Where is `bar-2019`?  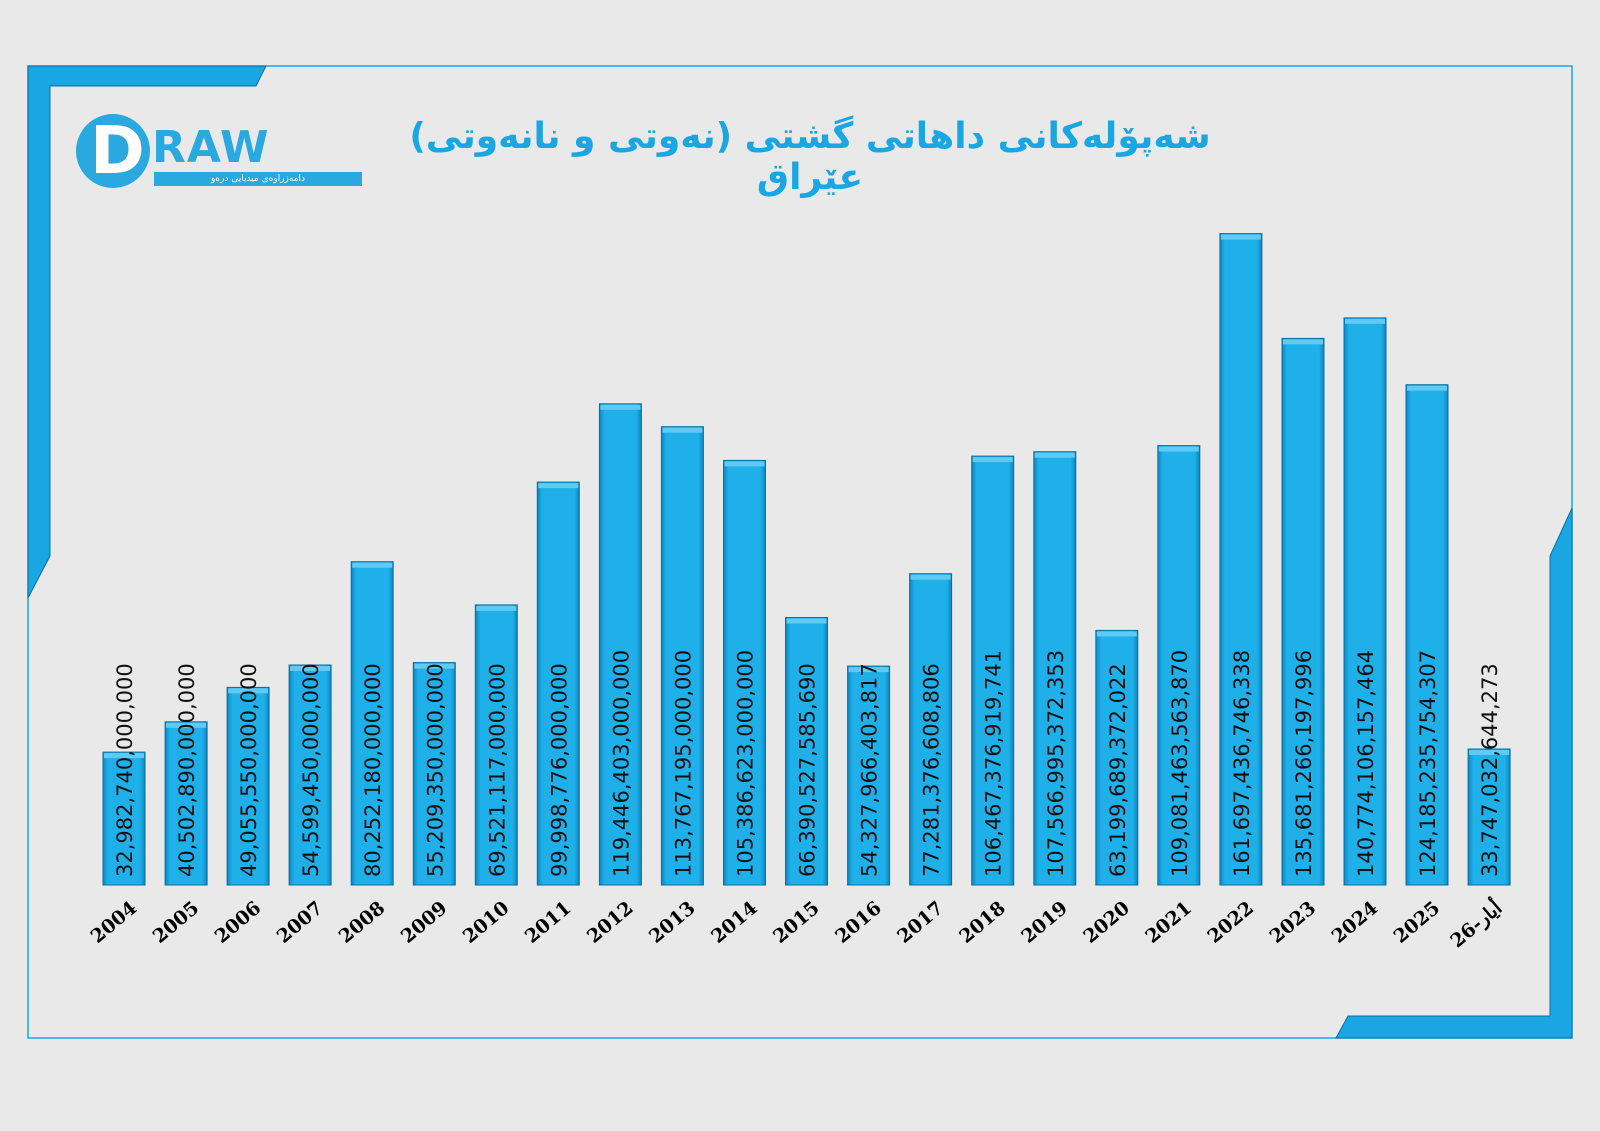 bar-2019 is located at coordinates (1055, 668).